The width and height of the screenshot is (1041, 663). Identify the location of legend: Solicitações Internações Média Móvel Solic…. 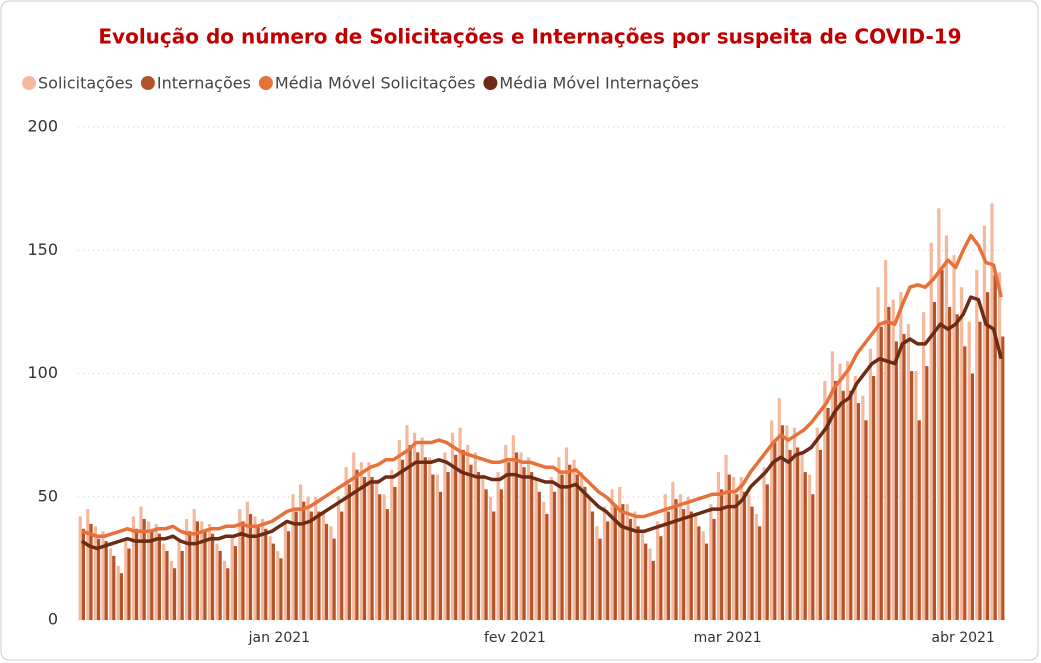
(360, 83).